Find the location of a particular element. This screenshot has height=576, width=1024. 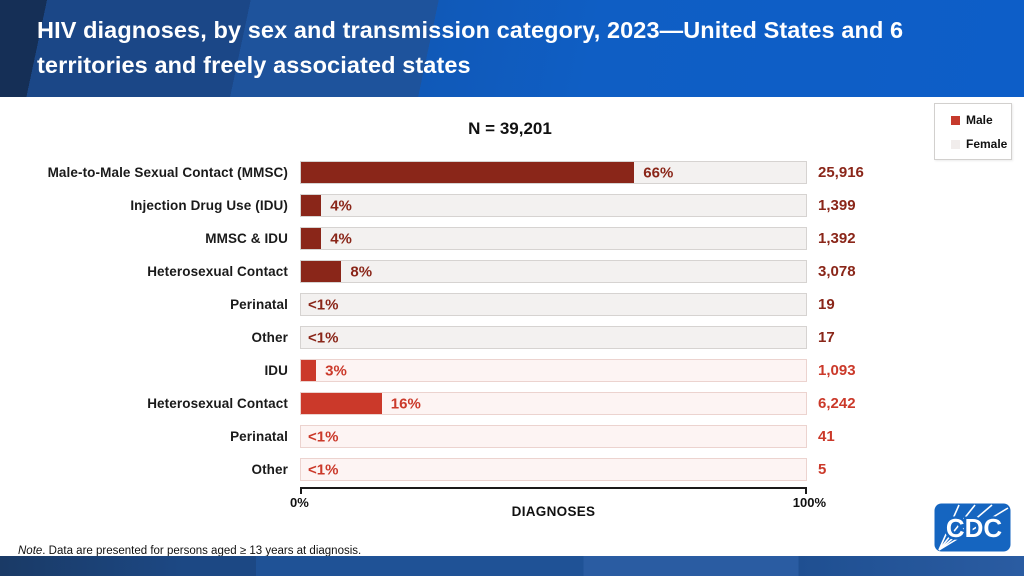

row-label: Injection Drug Use (IDU) is located at coordinates (209, 205).